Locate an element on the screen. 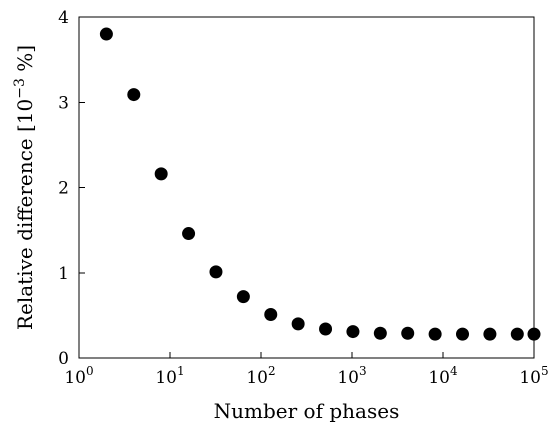  x-tick-label-0: 10⁰ is located at coordinates (78, 376).